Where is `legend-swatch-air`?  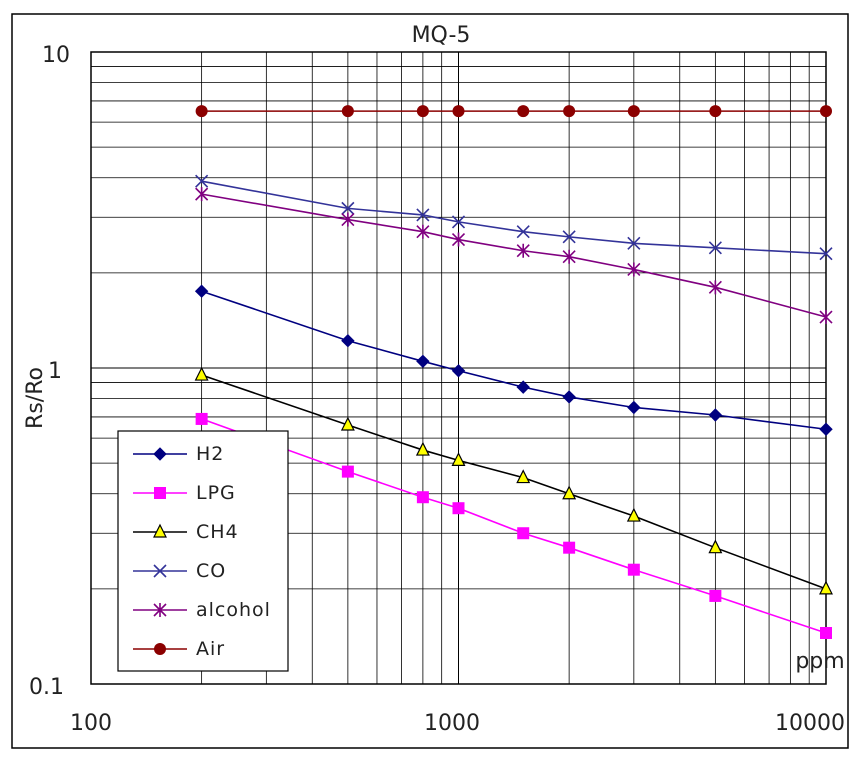 legend-swatch-air is located at coordinates (160, 649).